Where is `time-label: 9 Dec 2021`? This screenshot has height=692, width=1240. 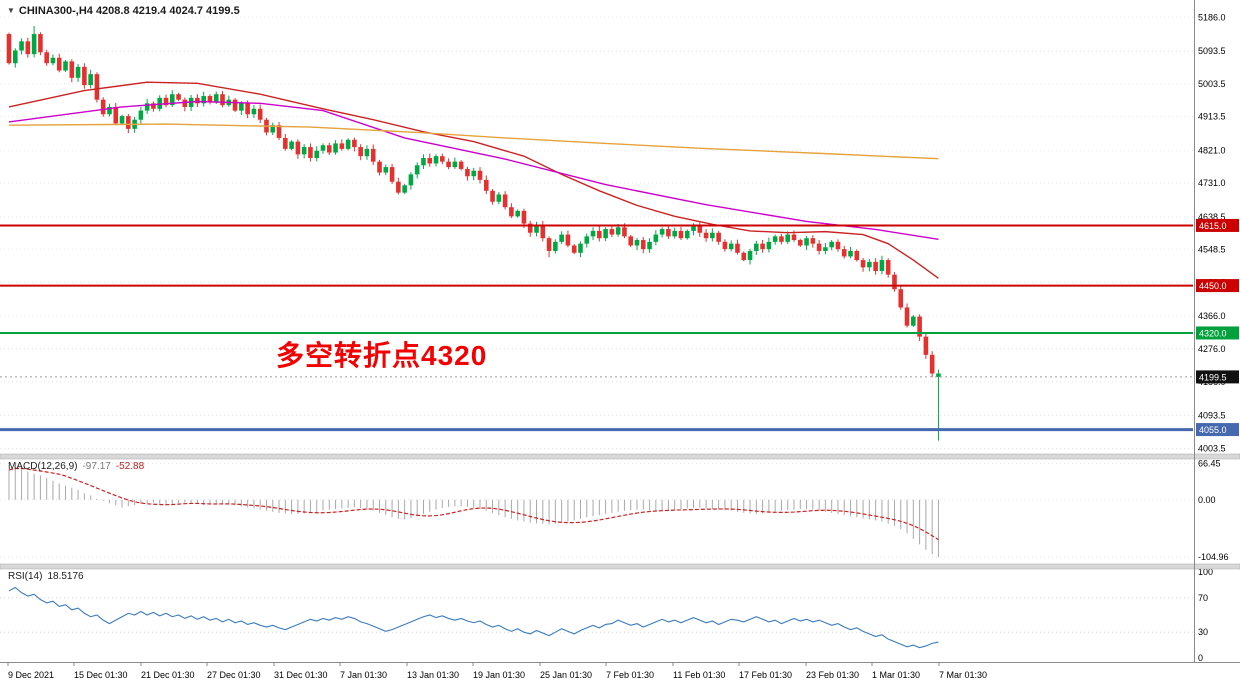
time-label: 9 Dec 2021 is located at coordinates (31, 675).